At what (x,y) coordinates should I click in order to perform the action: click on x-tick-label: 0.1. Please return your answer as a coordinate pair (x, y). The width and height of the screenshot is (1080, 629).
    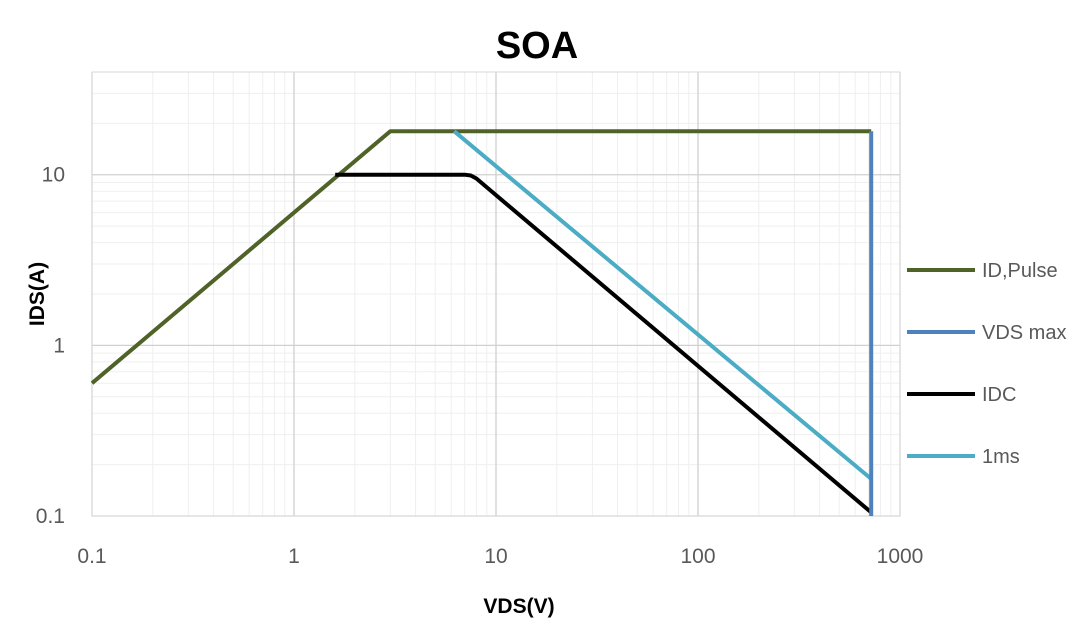
    Looking at the image, I should click on (91, 556).